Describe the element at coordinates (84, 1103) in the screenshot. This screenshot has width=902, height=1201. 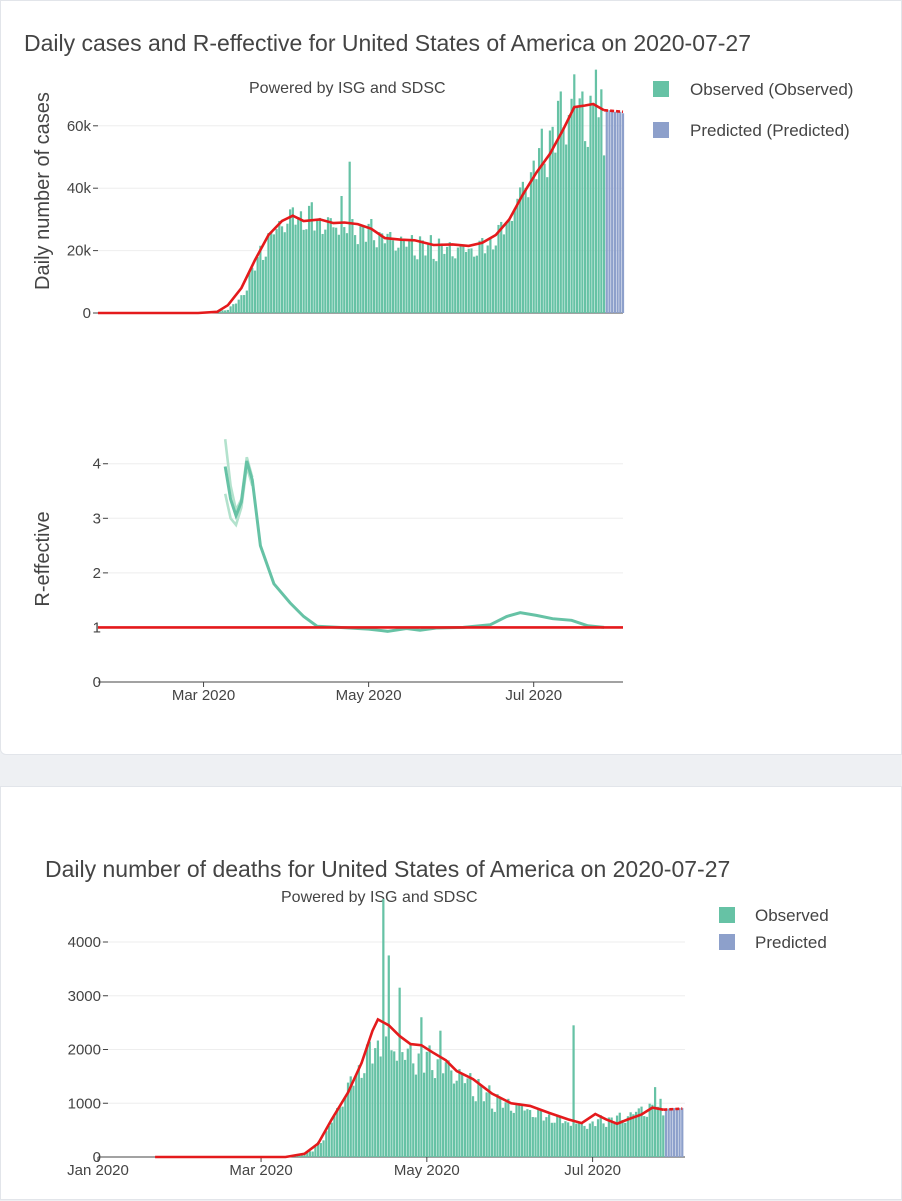
I see `deaths-y-tick-label: 1000` at that location.